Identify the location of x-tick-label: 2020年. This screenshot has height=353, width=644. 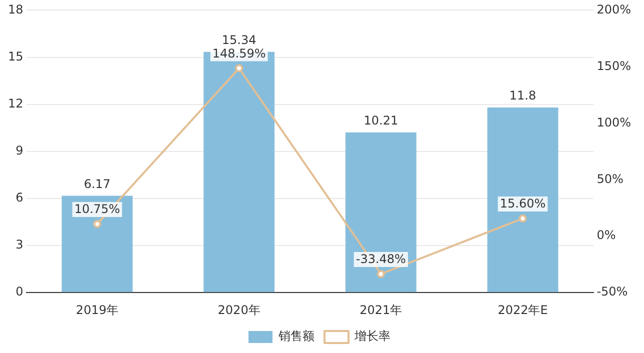
(239, 309).